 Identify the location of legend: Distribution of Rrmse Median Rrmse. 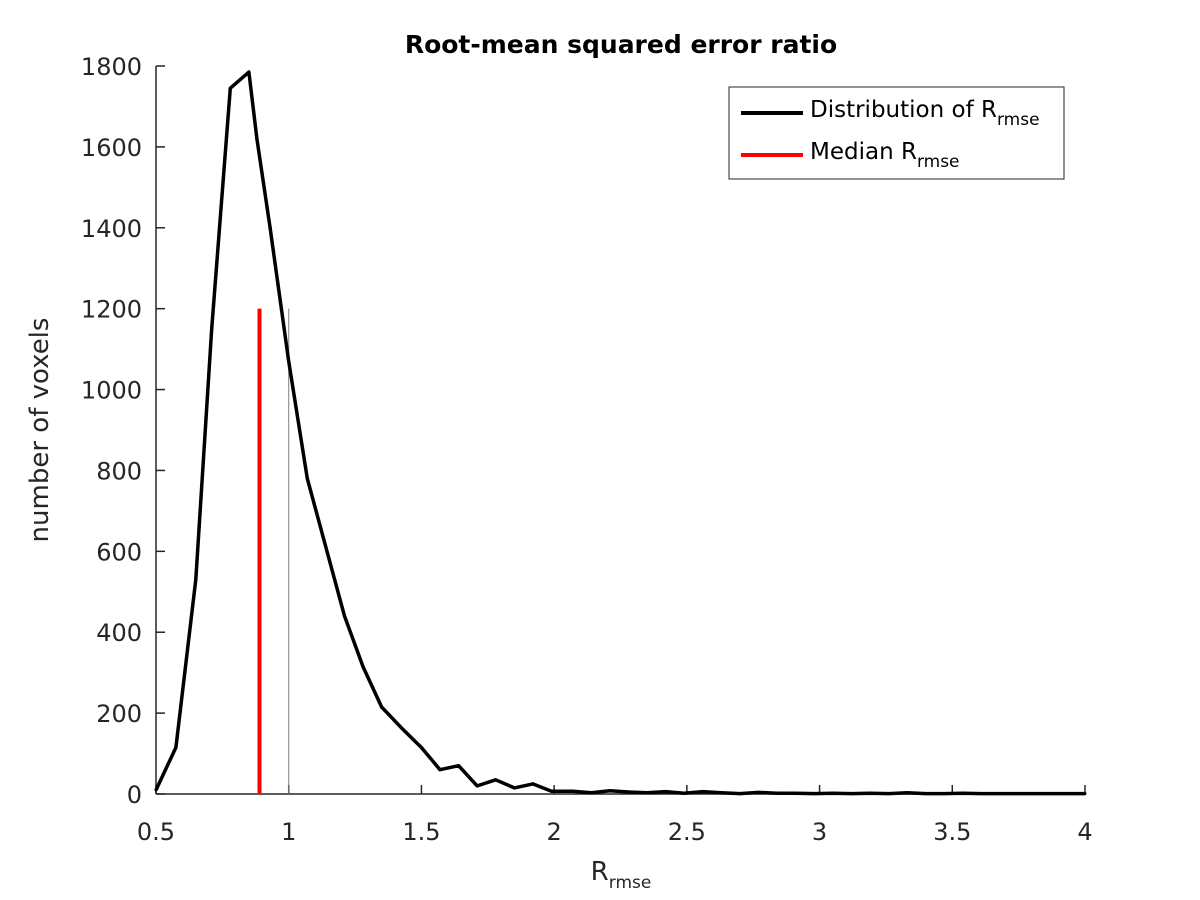
(896, 133).